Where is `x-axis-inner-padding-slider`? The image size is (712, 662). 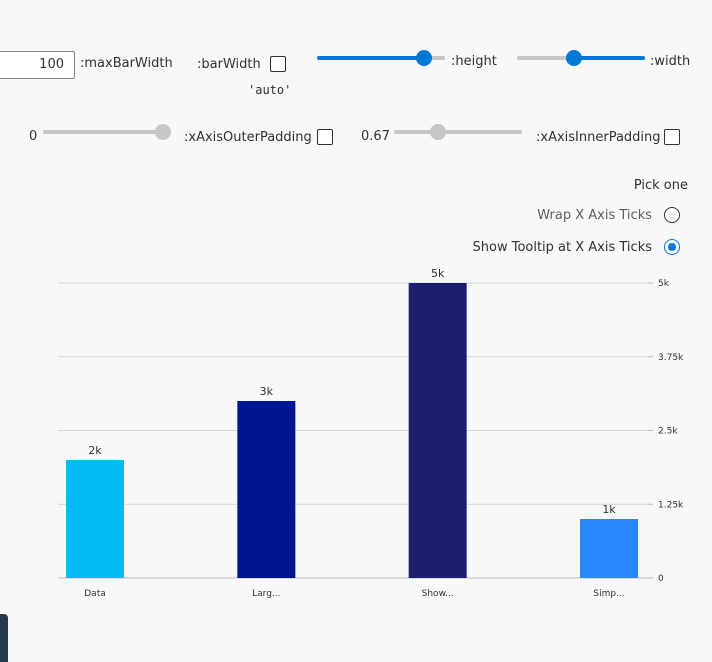 x-axis-inner-padding-slider is located at coordinates (458, 133).